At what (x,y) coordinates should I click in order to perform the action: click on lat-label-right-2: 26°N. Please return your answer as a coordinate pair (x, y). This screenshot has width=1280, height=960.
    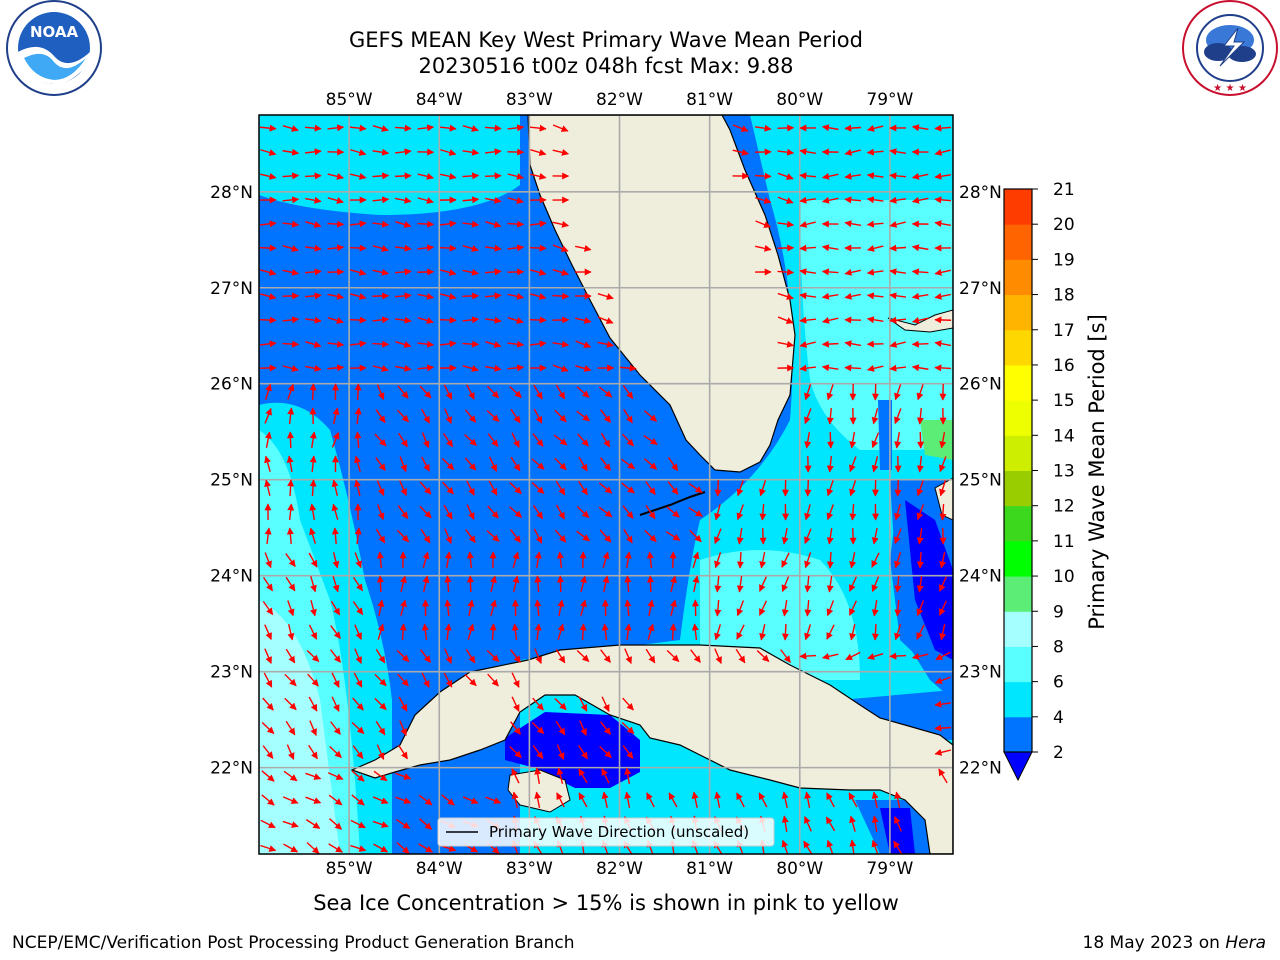
    Looking at the image, I should click on (980, 385).